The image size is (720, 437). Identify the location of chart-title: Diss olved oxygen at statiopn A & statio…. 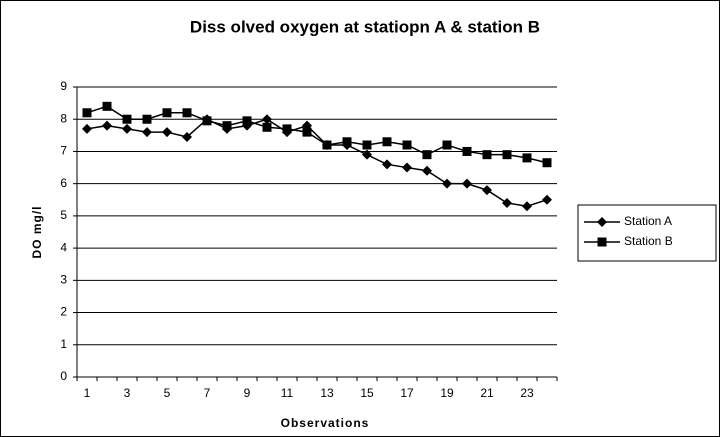
(365, 26).